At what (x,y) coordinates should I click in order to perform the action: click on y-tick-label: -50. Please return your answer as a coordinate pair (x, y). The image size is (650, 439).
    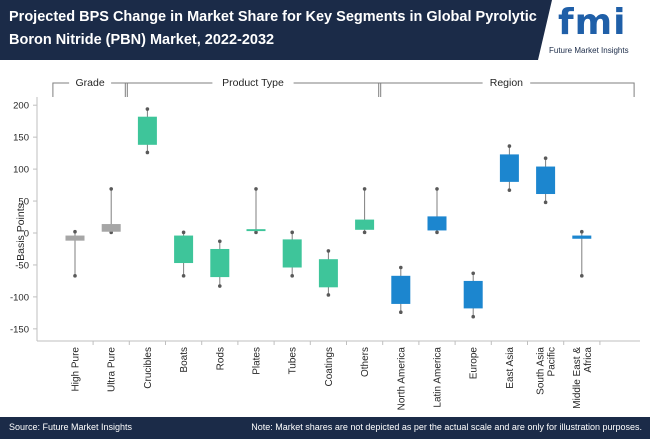
    Looking at the image, I should click on (22, 265).